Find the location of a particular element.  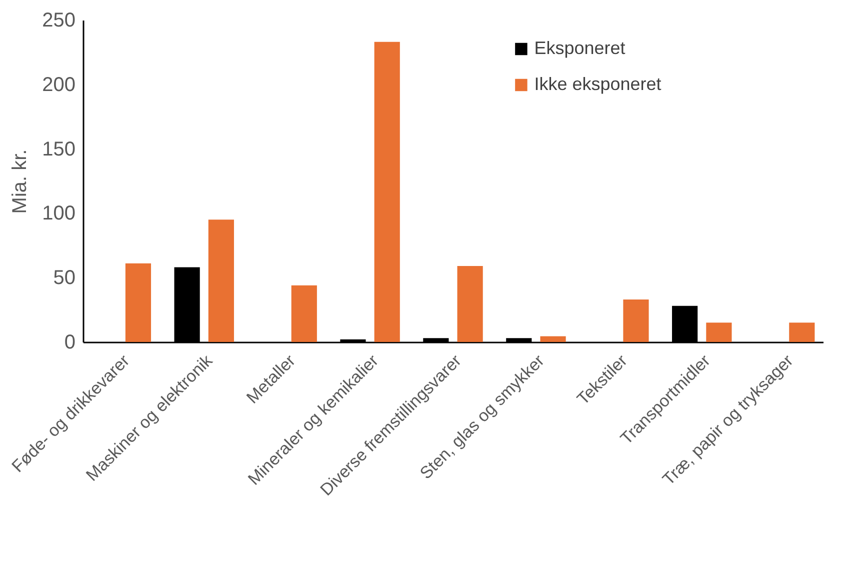

y-tick-label: 0 is located at coordinates (70, 343).